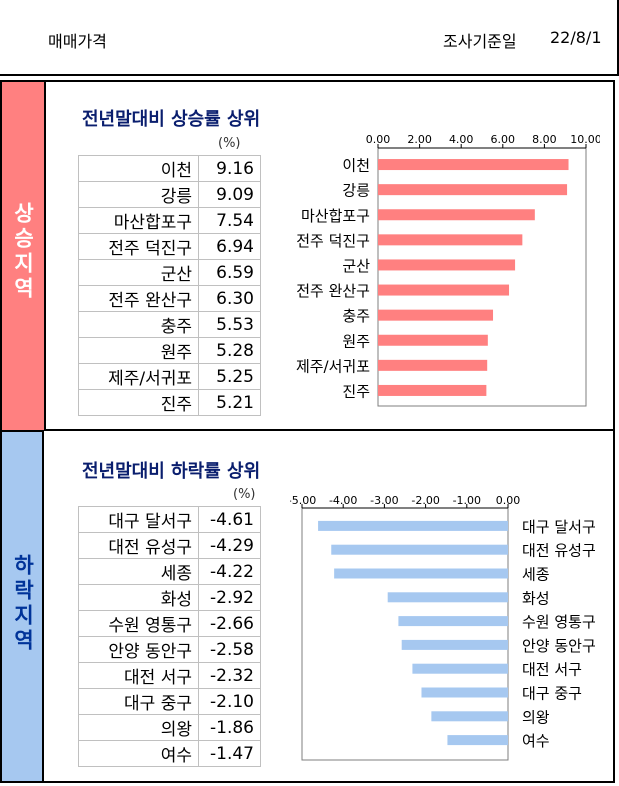 The image size is (619, 786). I want to click on table-row: 전주 완산구 6.30, so click(169, 298).